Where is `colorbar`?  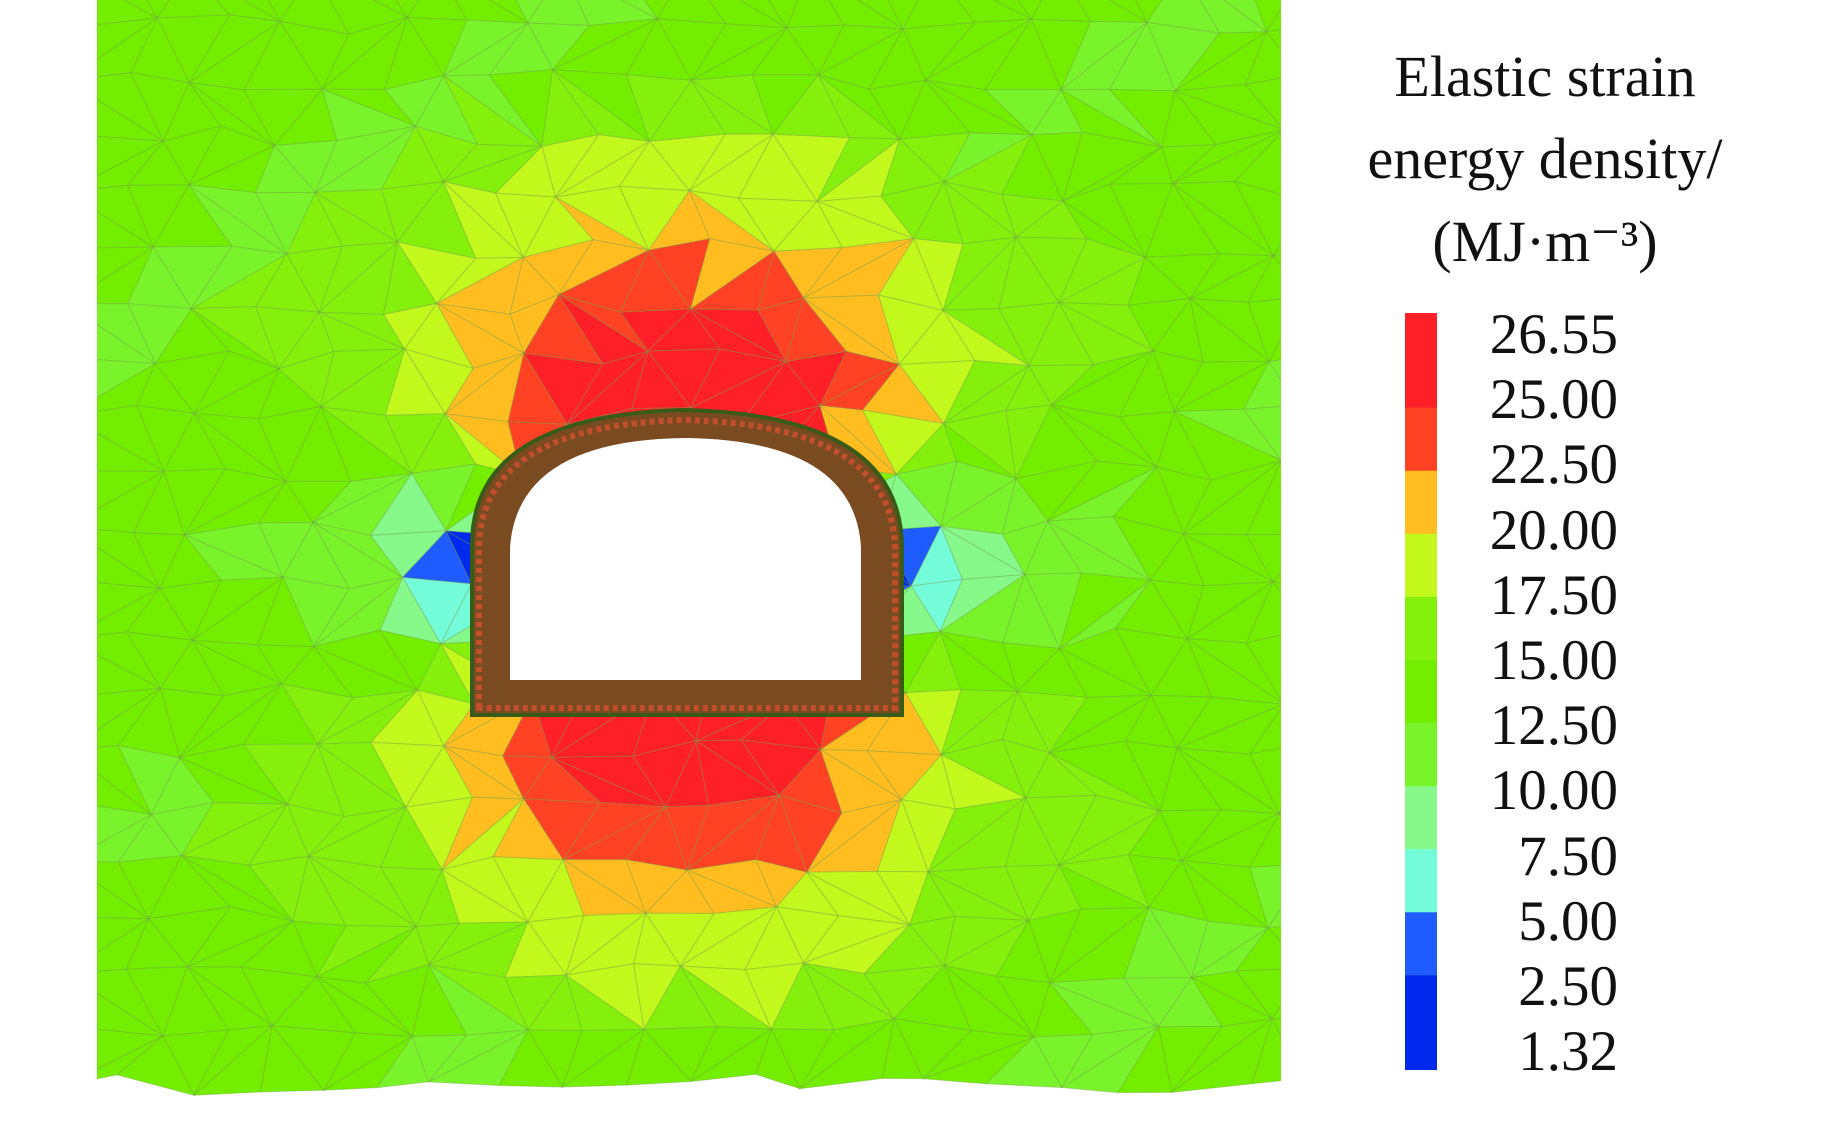
colorbar is located at coordinates (1421, 691).